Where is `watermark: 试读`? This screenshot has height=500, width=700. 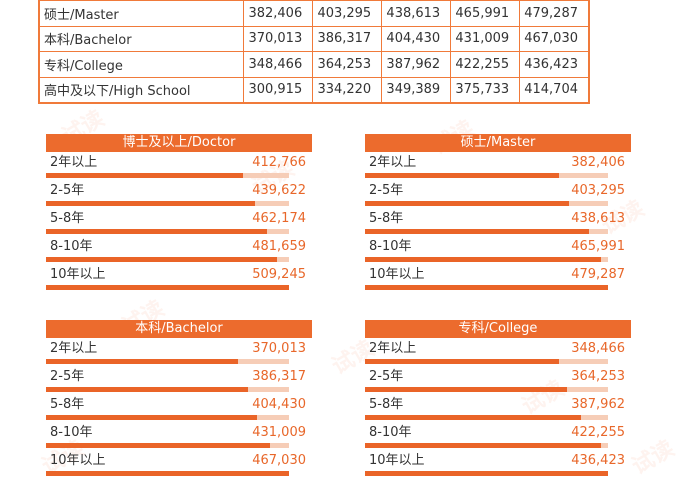
watermark: 试读 is located at coordinates (653, 458).